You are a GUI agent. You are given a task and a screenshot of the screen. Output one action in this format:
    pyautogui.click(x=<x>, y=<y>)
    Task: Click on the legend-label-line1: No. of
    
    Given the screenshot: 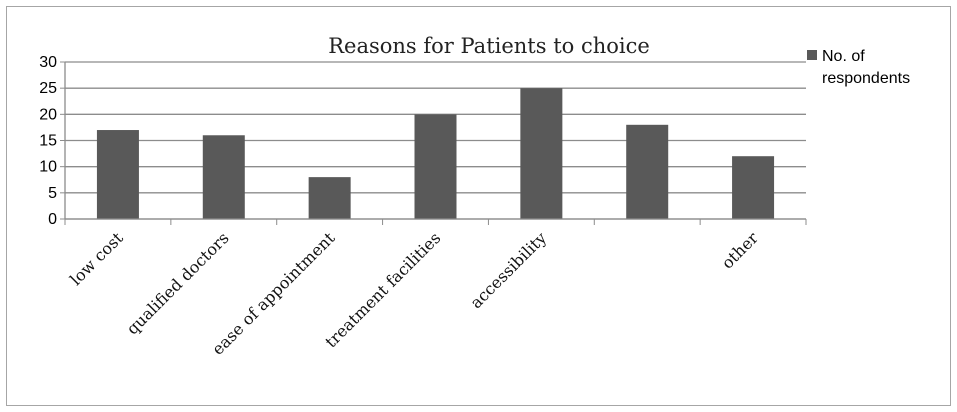 What is the action you would take?
    pyautogui.click(x=843, y=56)
    